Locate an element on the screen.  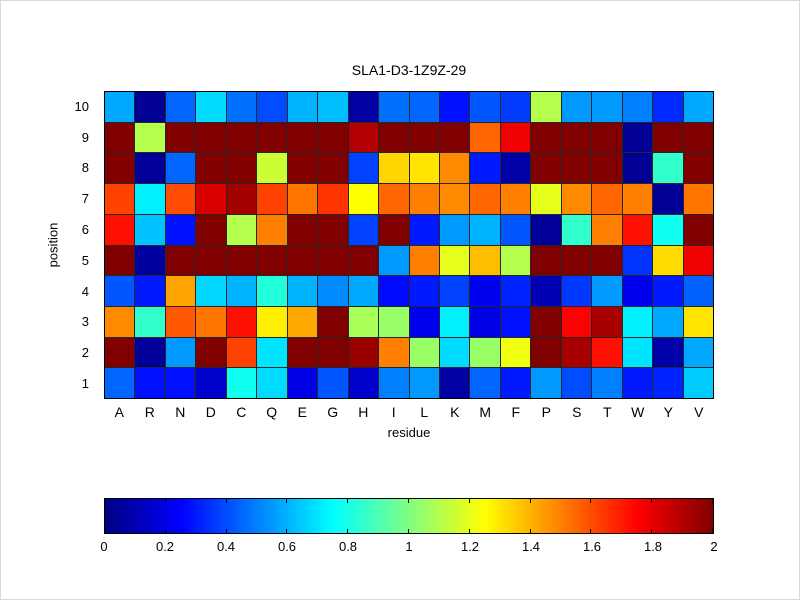
colorbar-tick-label: 1 is located at coordinates (409, 546).